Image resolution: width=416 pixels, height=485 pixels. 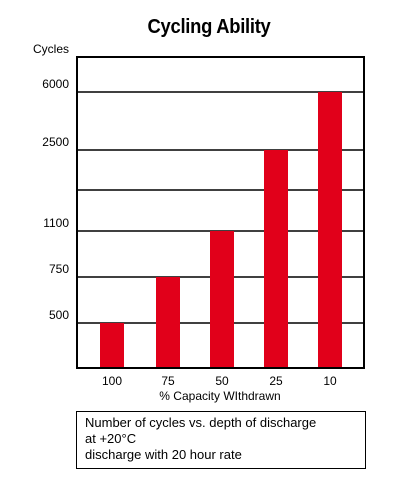 I want to click on x-tick-labels: 100 75 50 25 10, so click(x=219, y=381).